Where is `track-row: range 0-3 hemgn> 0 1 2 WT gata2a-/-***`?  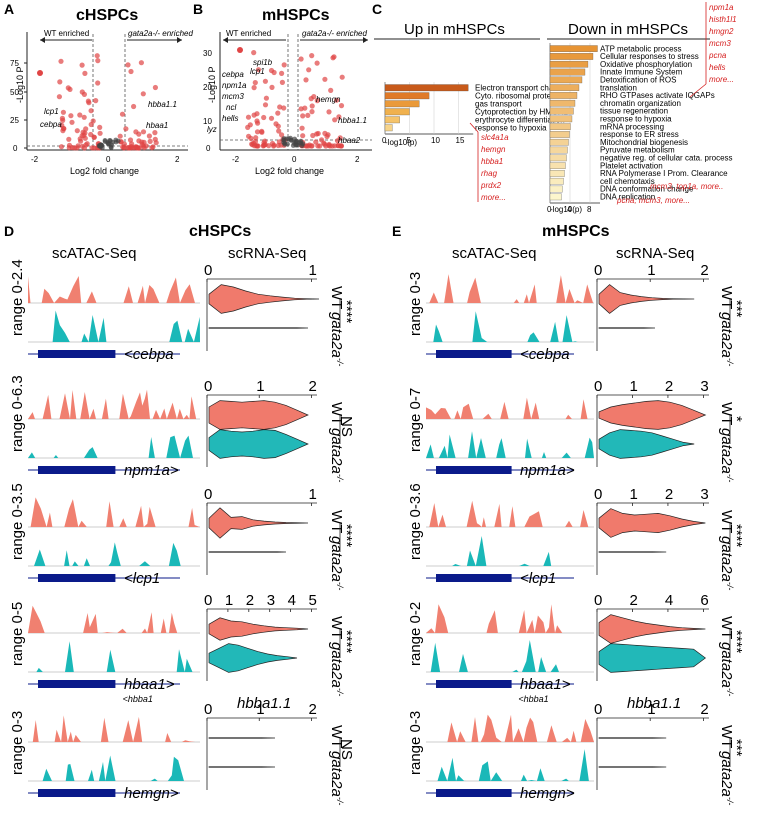
track-row: range 0-3 hemgn> 0 1 2 WT gata2a-/-*** is located at coordinates (576, 753).